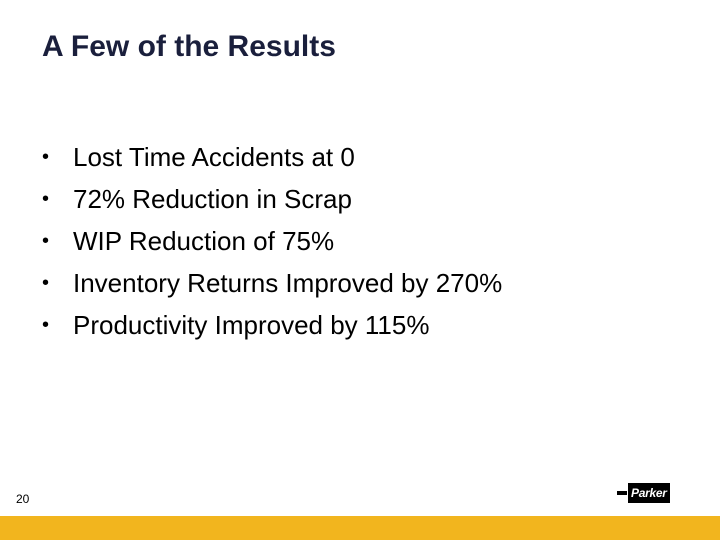 This screenshot has width=720, height=540. I want to click on bullet-item-wip-reduction: • WIP Reduction of 75%, so click(272, 241).